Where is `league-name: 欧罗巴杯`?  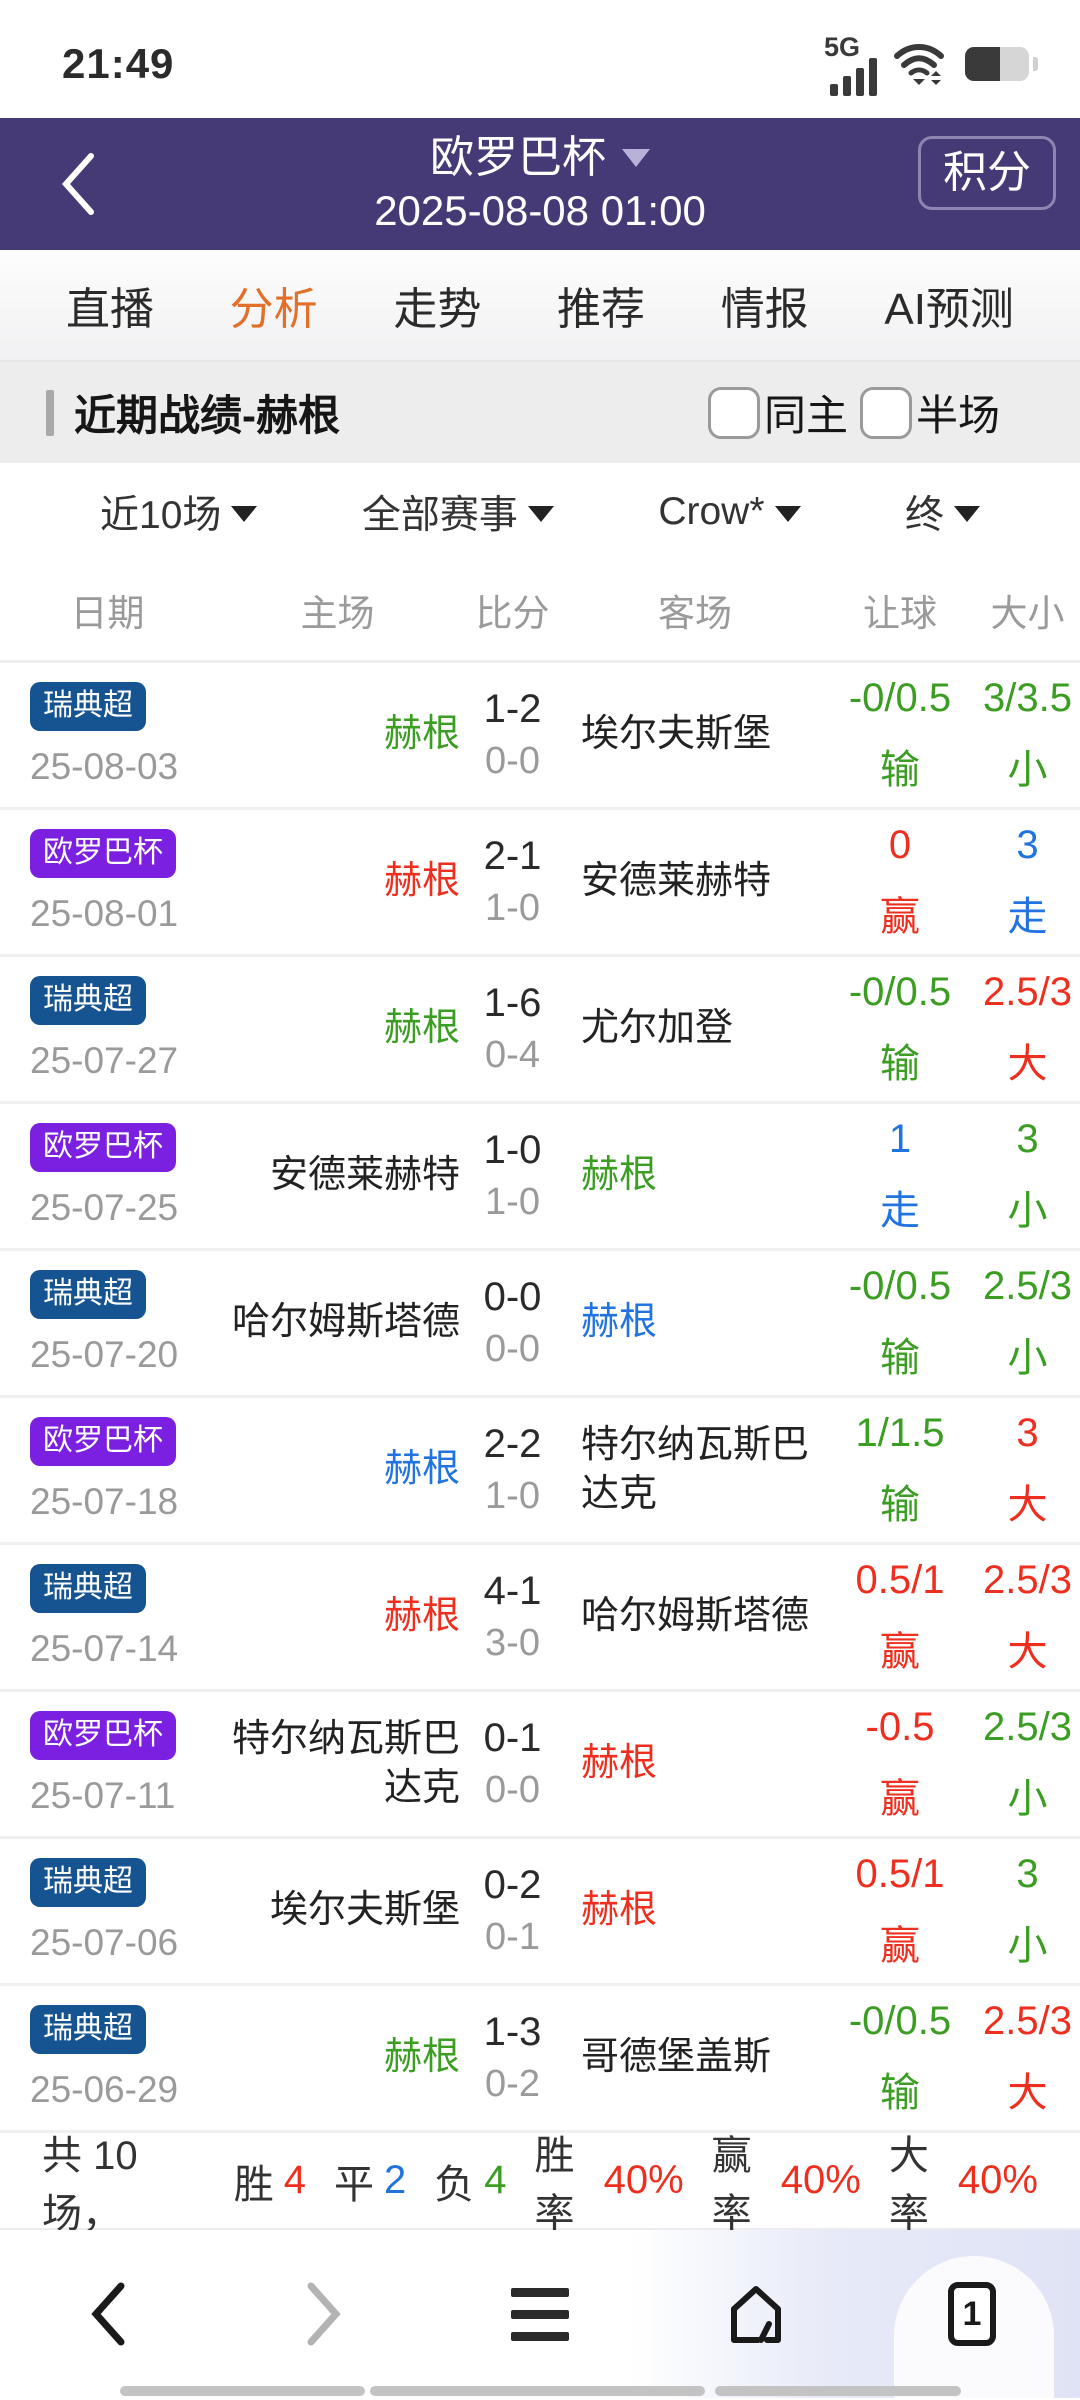
league-name: 欧罗巴杯 is located at coordinates (518, 157).